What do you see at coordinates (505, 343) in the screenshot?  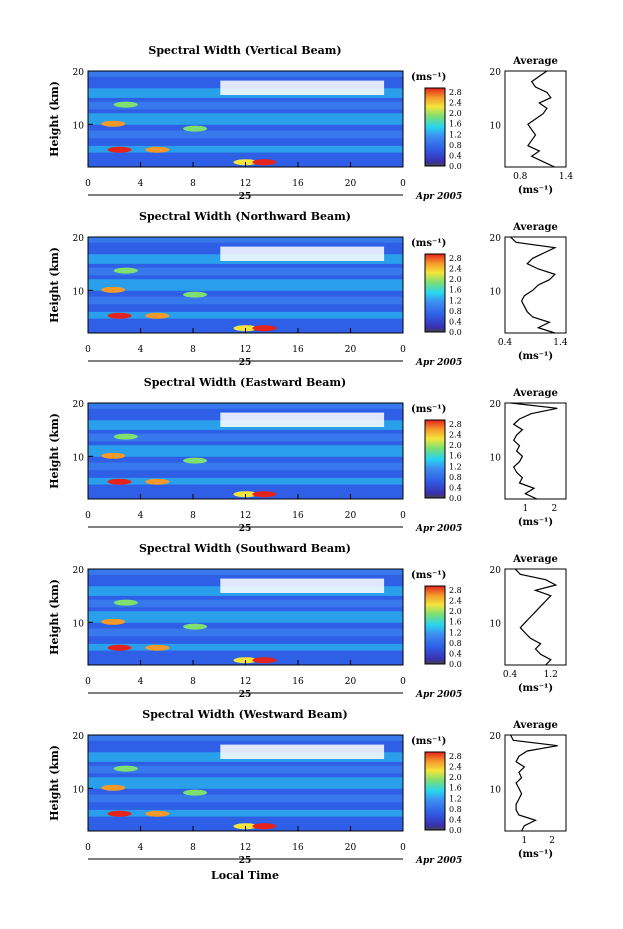 I see `avg-x-tick-label: 0.4` at bounding box center [505, 343].